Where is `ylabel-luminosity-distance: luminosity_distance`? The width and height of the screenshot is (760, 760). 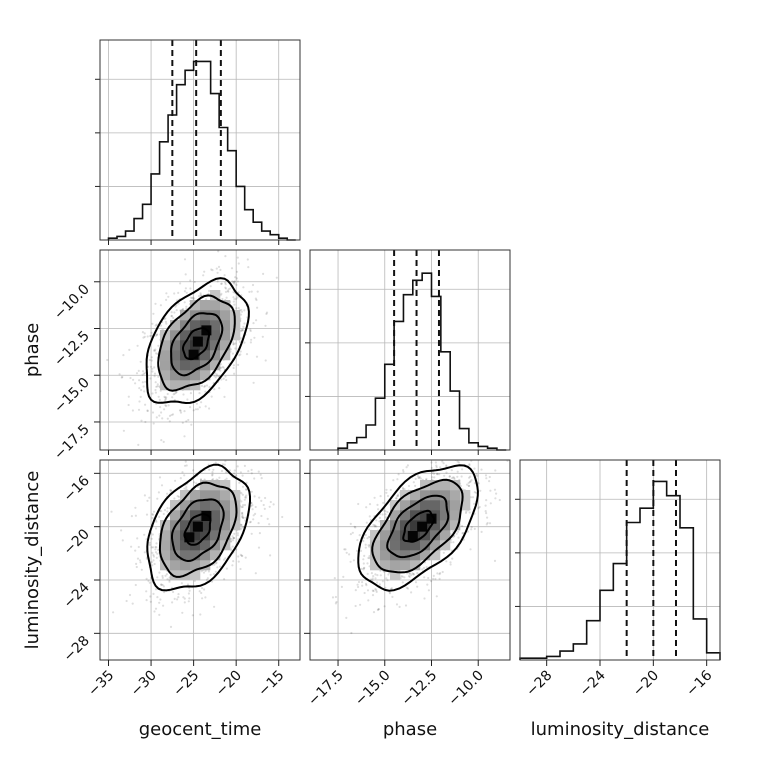
ylabel-luminosity-distance: luminosity_distance is located at coordinates (32, 560).